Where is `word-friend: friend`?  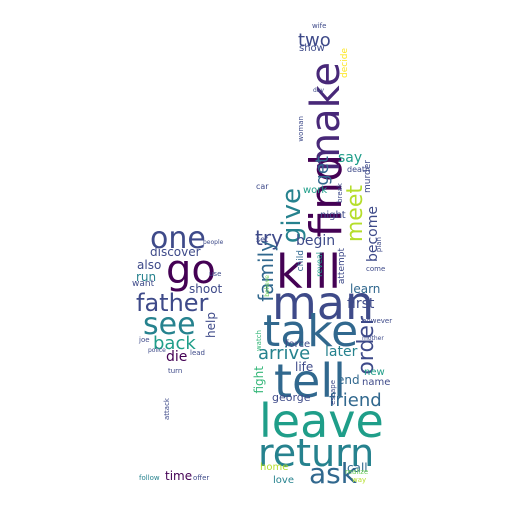
word-friend: friend is located at coordinates (355, 400).